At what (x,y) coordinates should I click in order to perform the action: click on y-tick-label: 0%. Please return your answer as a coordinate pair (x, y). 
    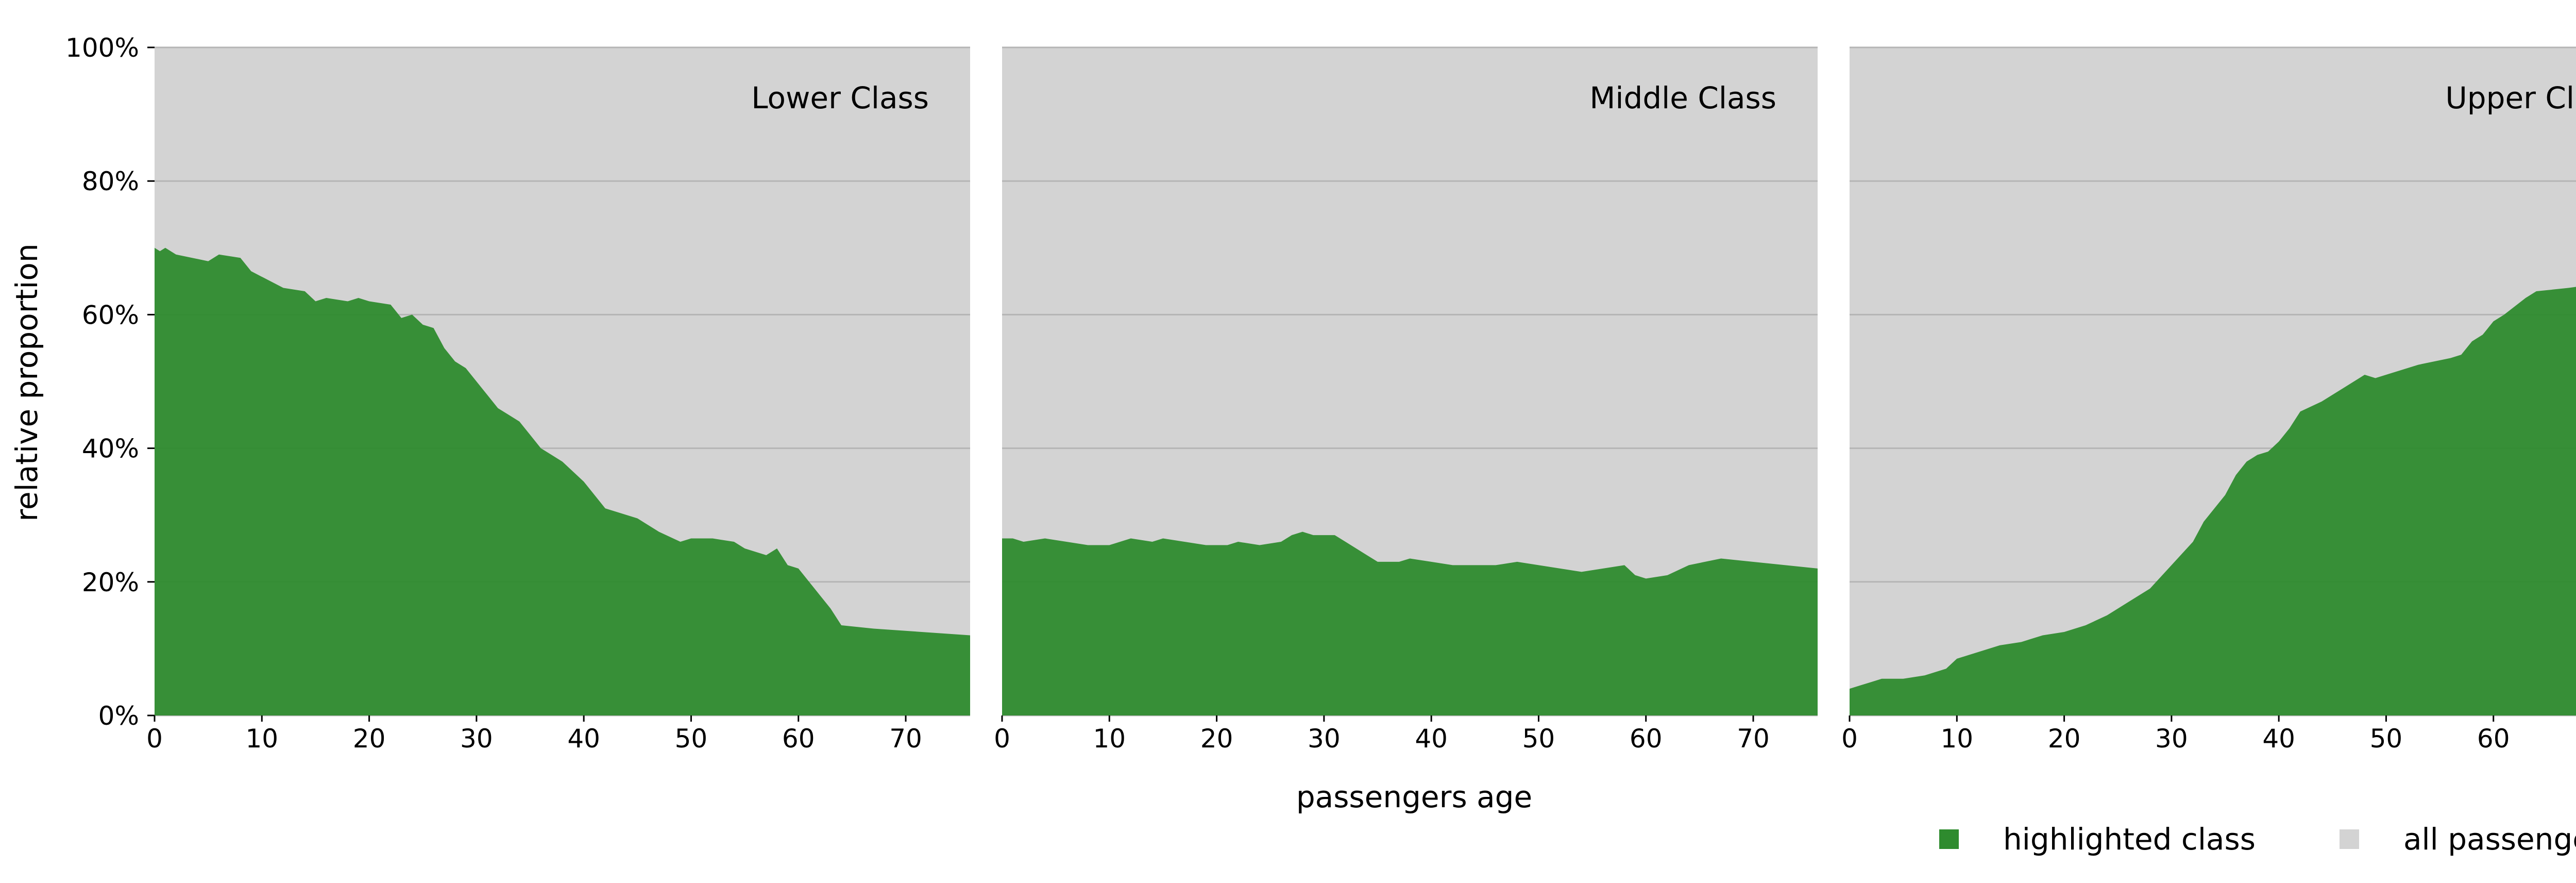
    Looking at the image, I should click on (118, 716).